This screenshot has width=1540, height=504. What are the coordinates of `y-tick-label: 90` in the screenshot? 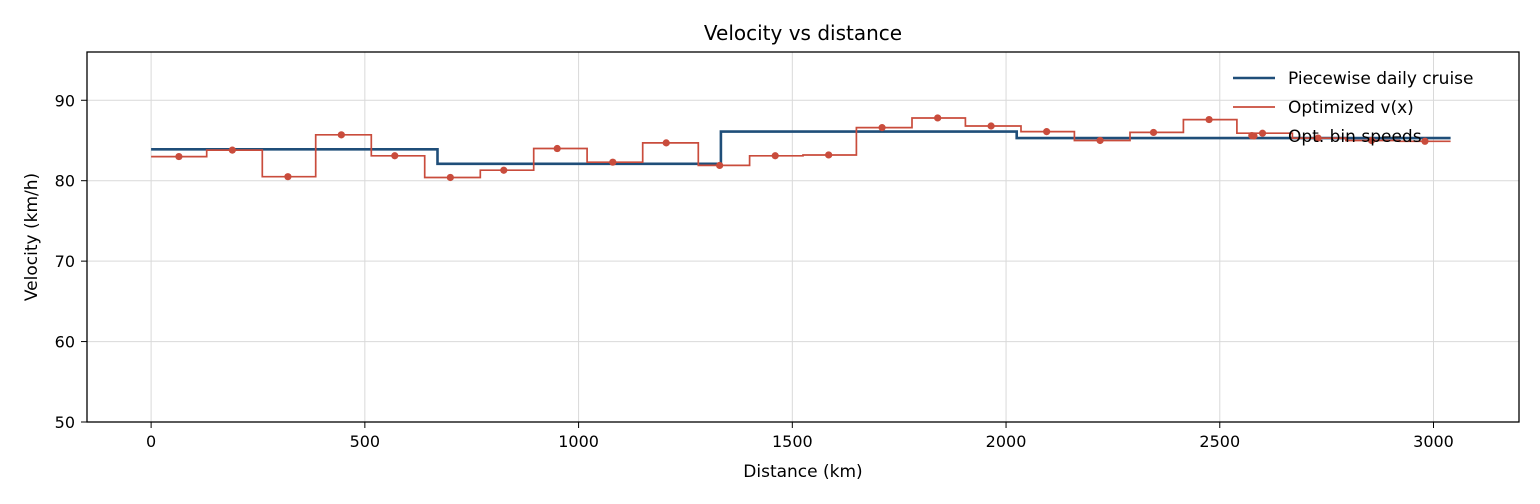 It's located at (65, 100).